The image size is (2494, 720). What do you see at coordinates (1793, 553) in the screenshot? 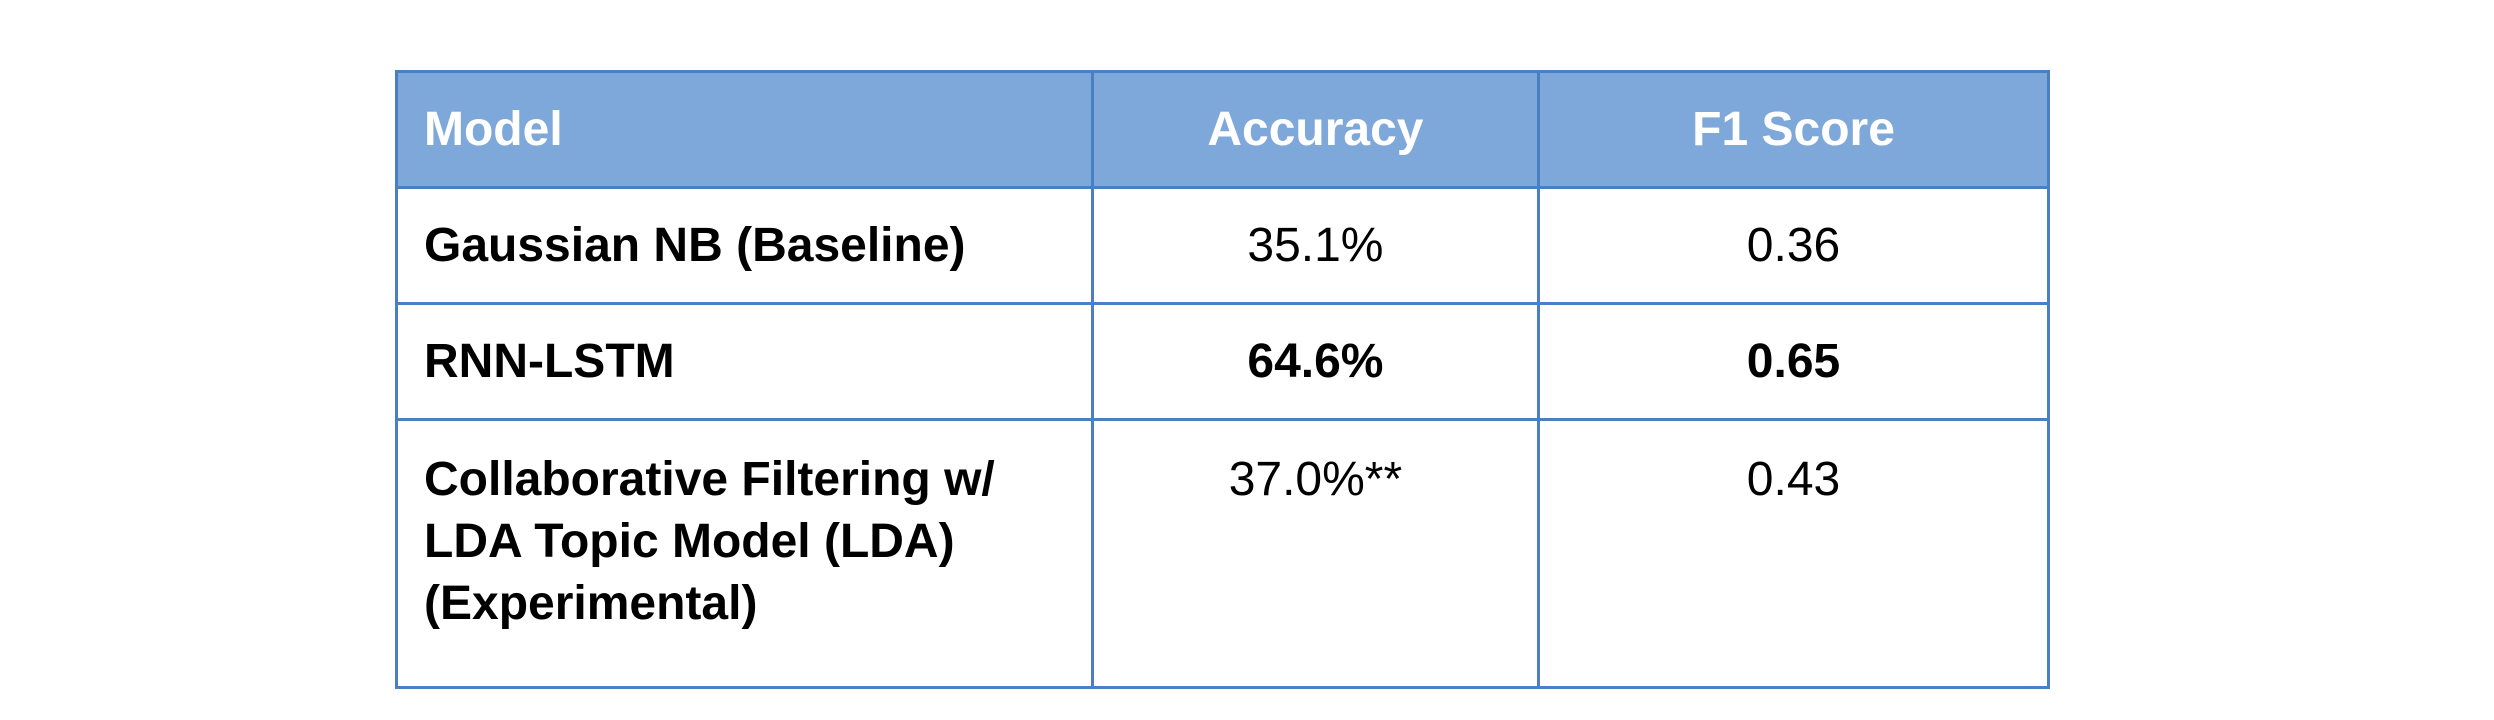
I see `f1-score-cell: 0.43` at bounding box center [1793, 553].